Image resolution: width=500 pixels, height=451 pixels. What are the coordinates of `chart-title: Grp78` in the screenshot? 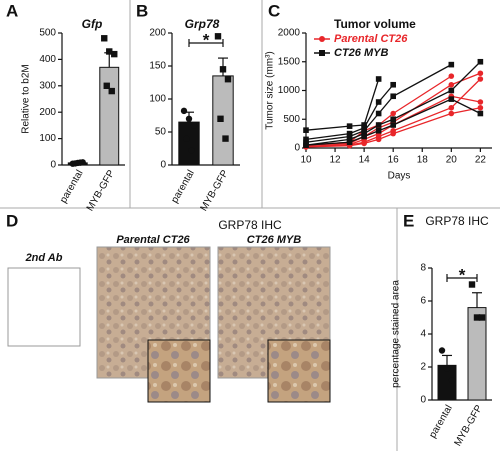 It's located at (202, 24).